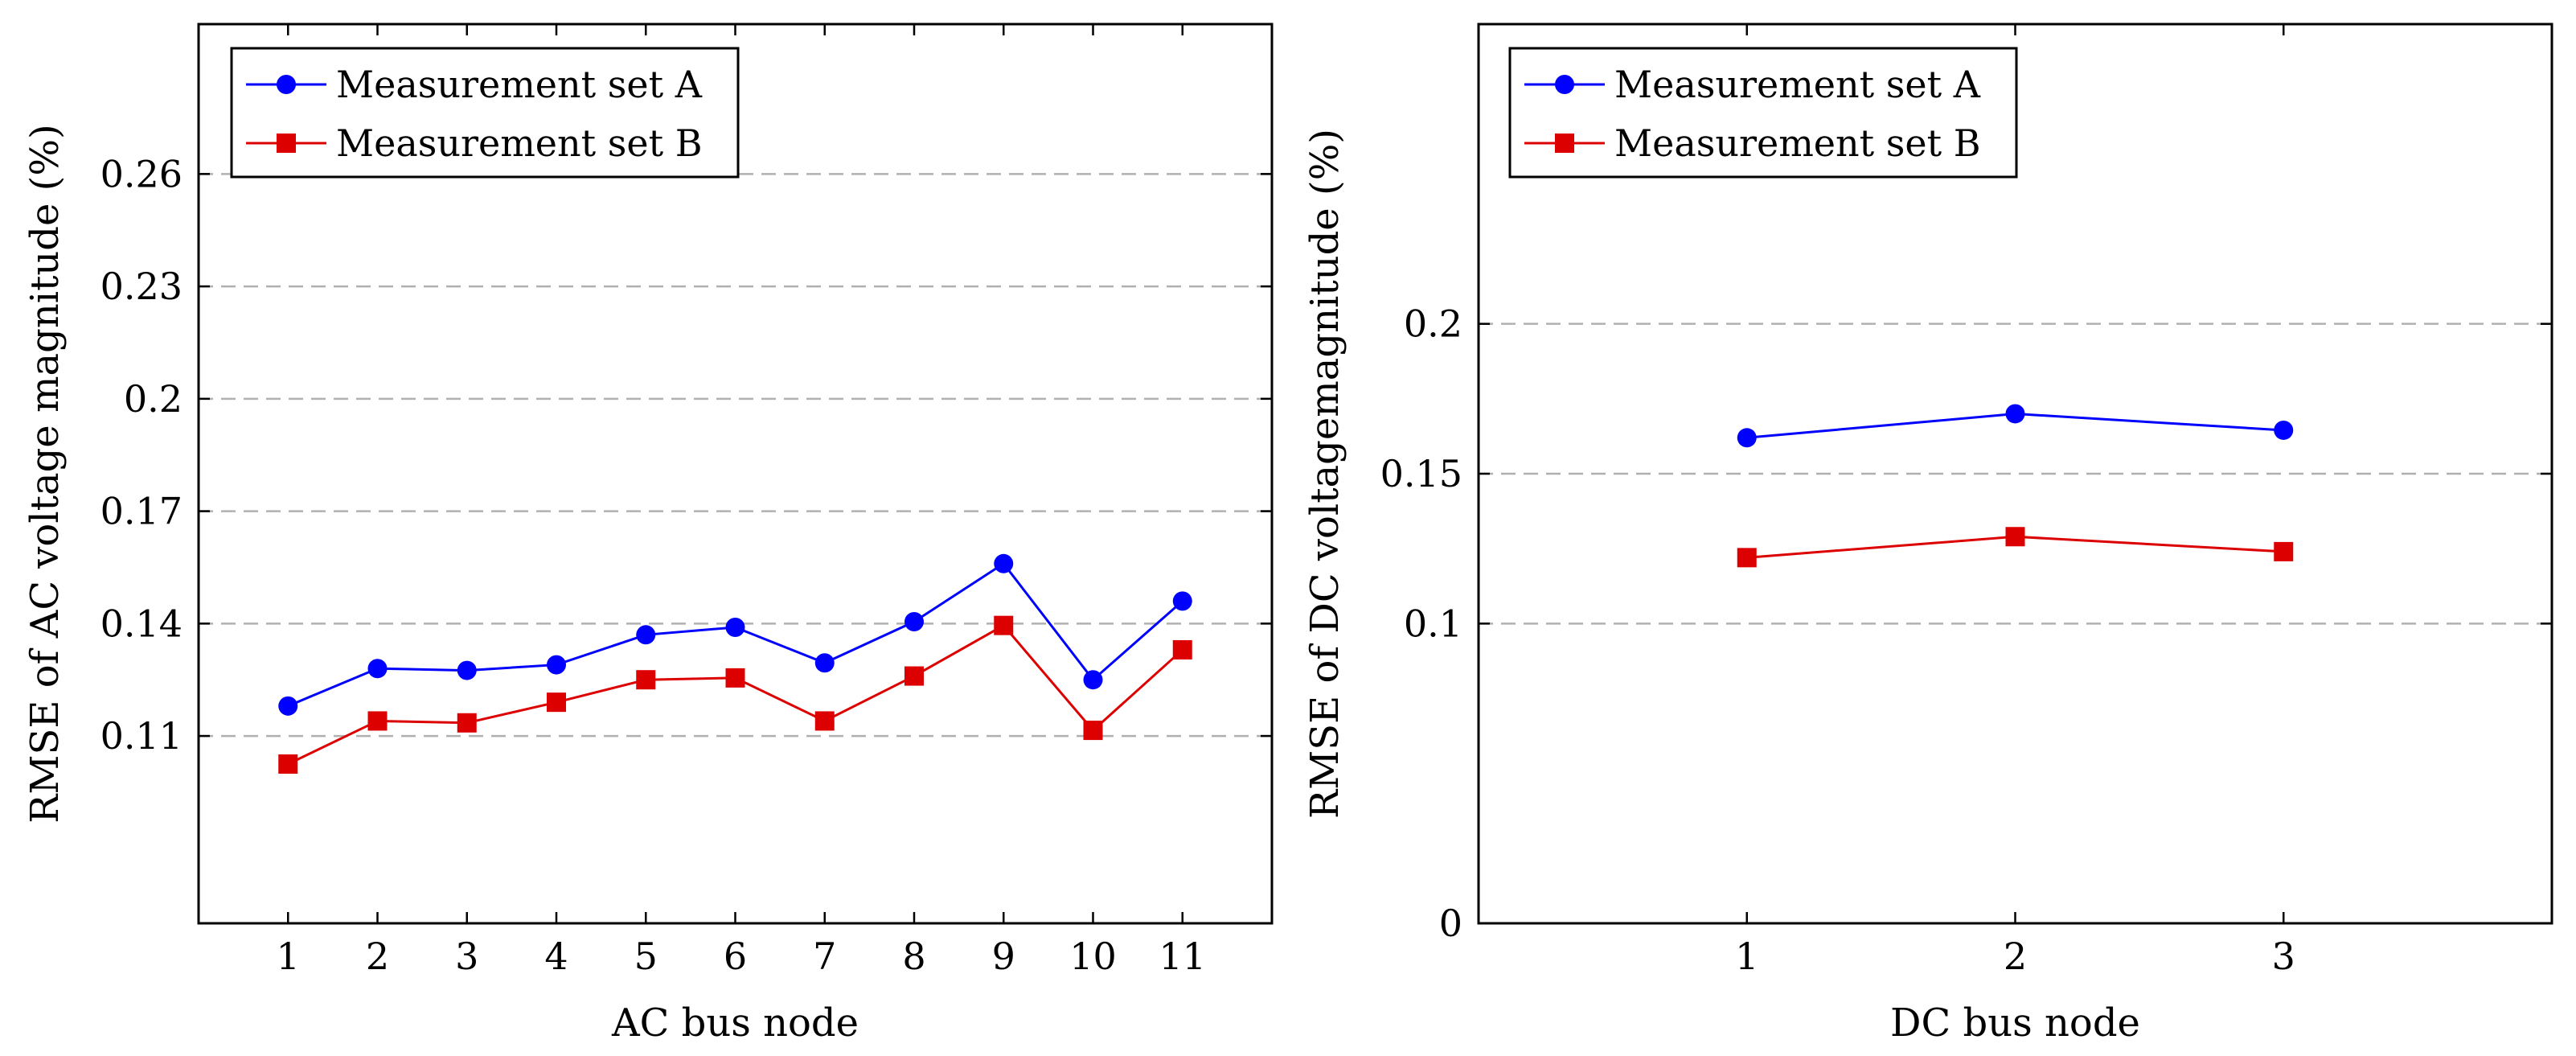 The height and width of the screenshot is (1056, 2576). Describe the element at coordinates (646, 956) in the screenshot. I see `x-tick-label: 5` at that location.